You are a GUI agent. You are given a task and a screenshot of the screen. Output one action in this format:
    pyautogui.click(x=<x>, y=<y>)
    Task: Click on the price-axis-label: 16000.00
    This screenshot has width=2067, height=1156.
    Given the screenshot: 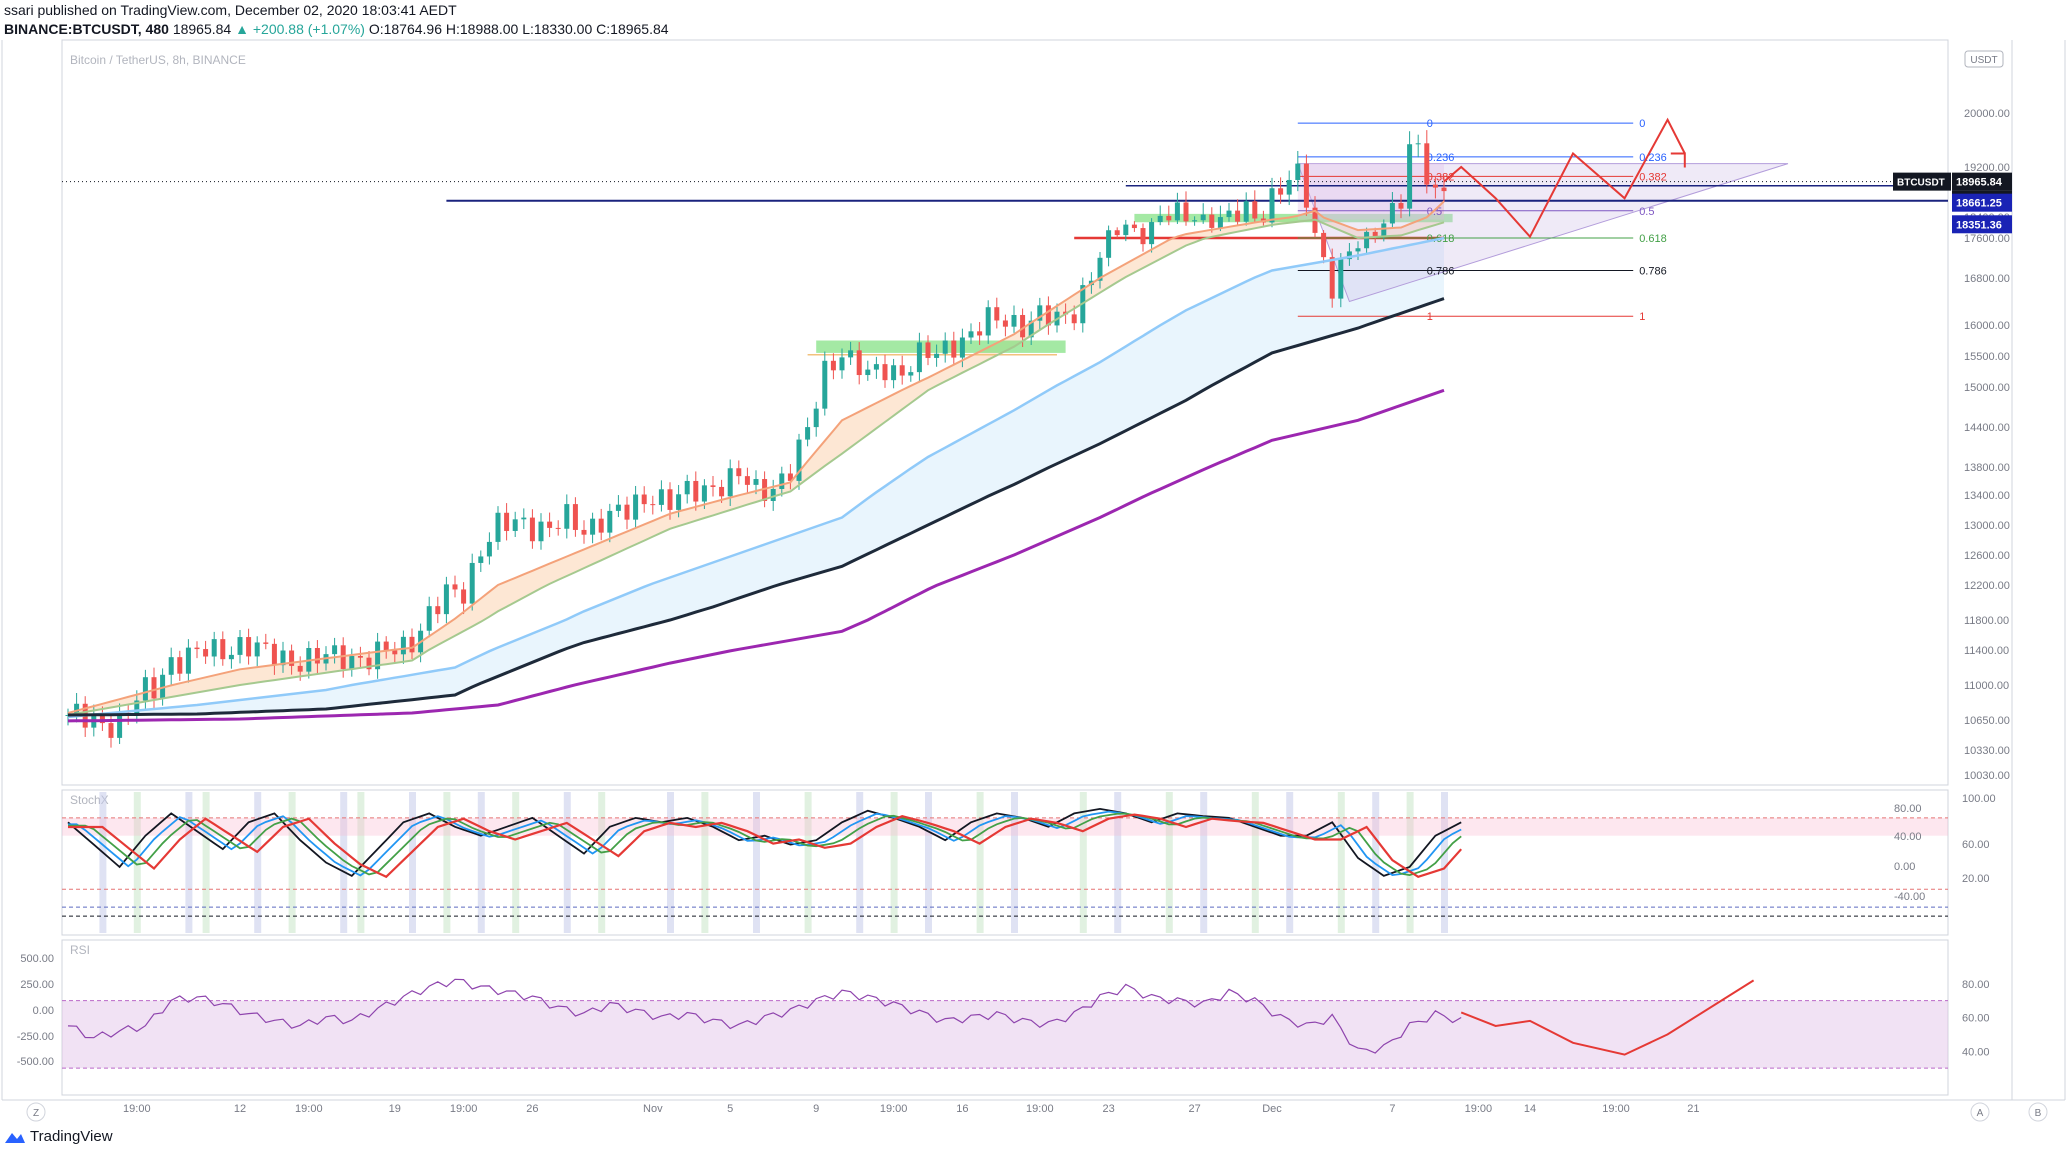 What is the action you would take?
    pyautogui.click(x=1987, y=326)
    